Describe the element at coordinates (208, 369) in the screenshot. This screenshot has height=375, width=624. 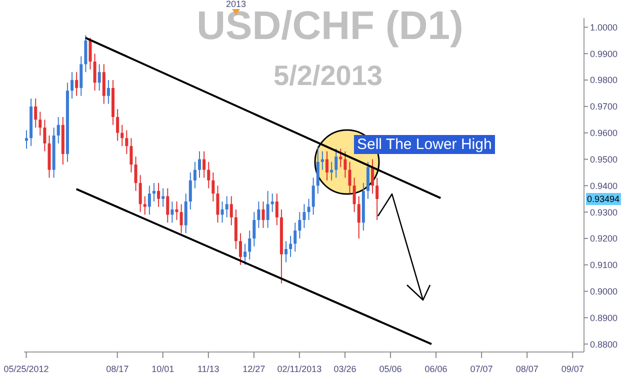
I see `x-tick-label: 11/13` at that location.